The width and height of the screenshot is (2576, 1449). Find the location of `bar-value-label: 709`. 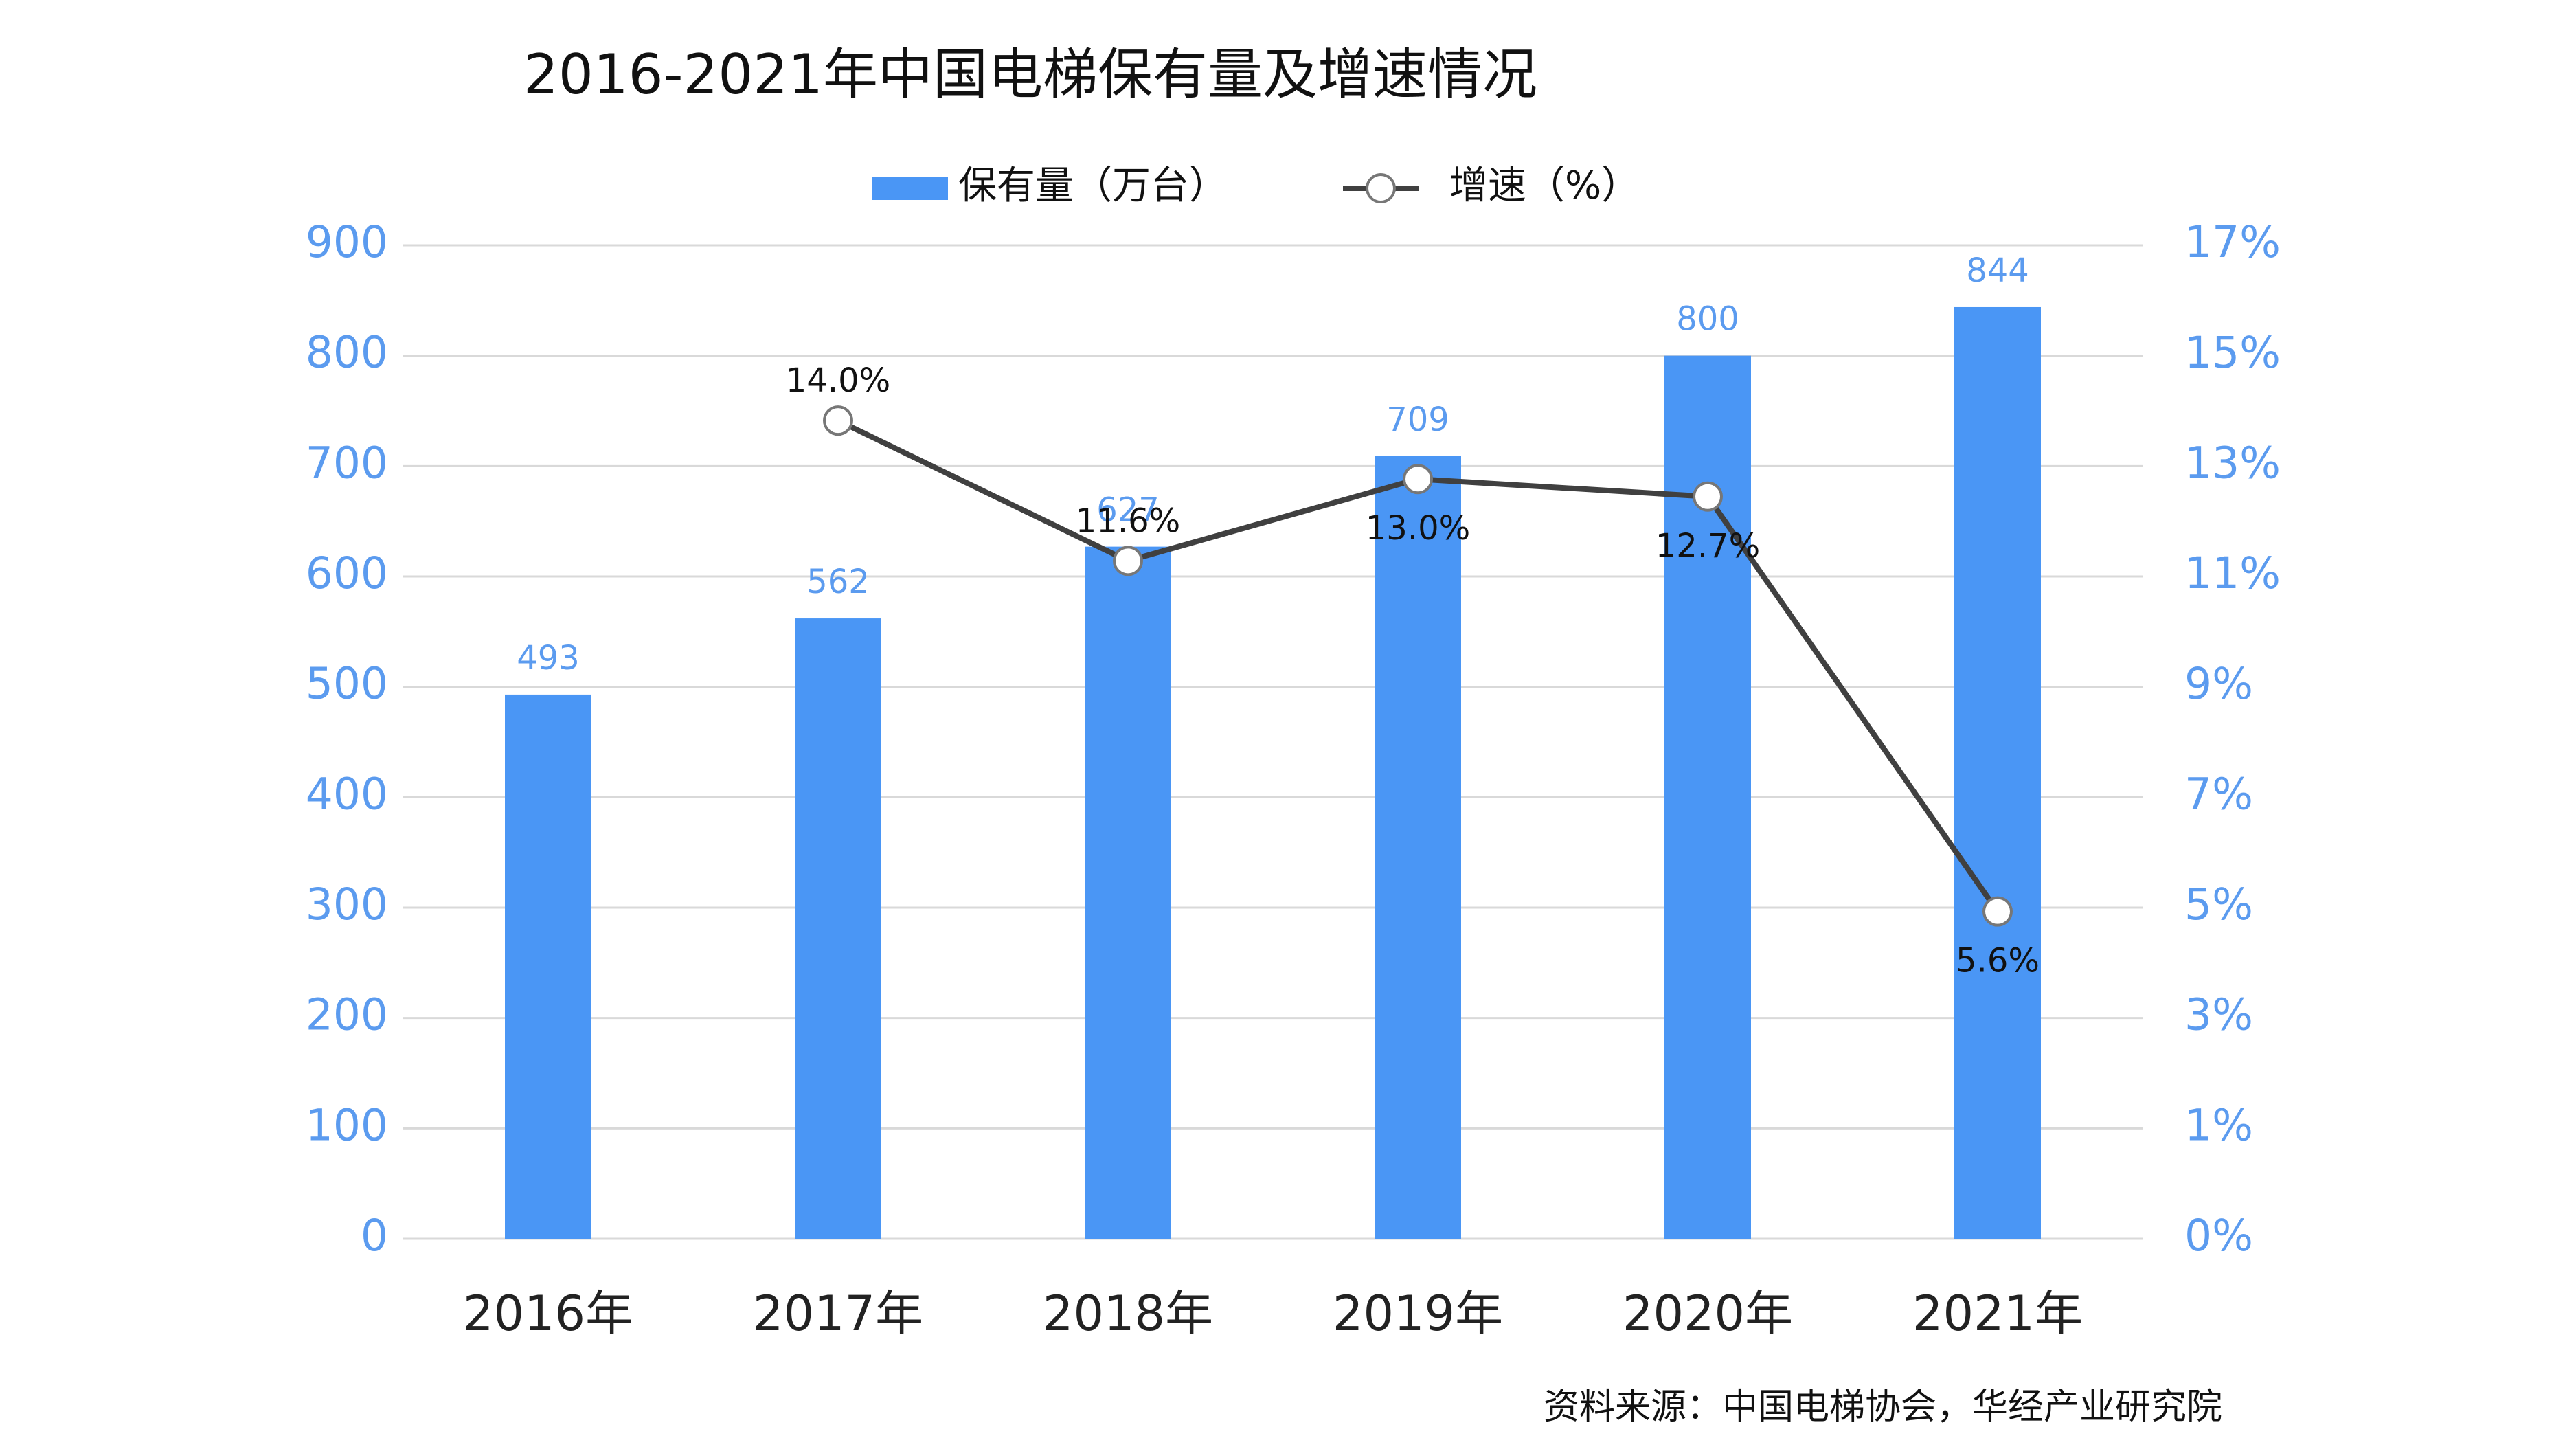

bar-value-label: 709 is located at coordinates (1417, 420).